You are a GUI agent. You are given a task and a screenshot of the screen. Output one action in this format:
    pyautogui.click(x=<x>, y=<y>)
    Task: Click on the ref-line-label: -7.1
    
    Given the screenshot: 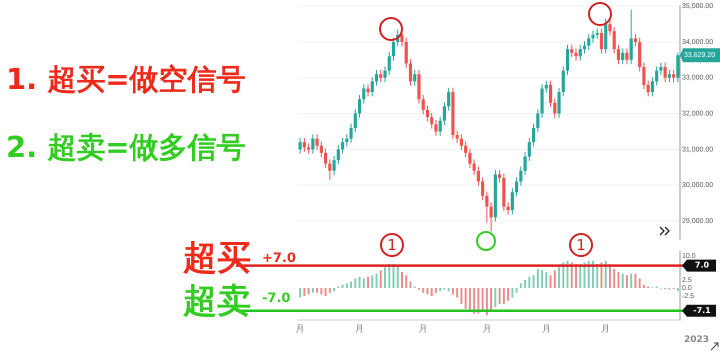 What is the action you would take?
    pyautogui.click(x=702, y=310)
    